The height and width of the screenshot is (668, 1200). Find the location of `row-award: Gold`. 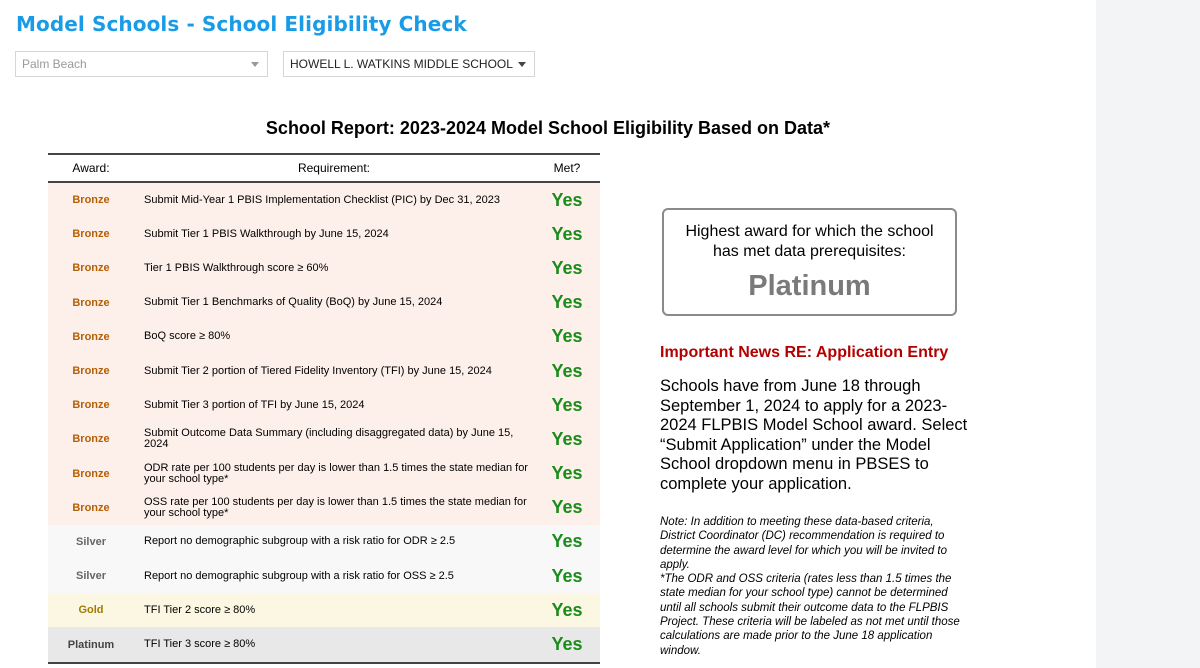

row-award: Gold is located at coordinates (91, 610).